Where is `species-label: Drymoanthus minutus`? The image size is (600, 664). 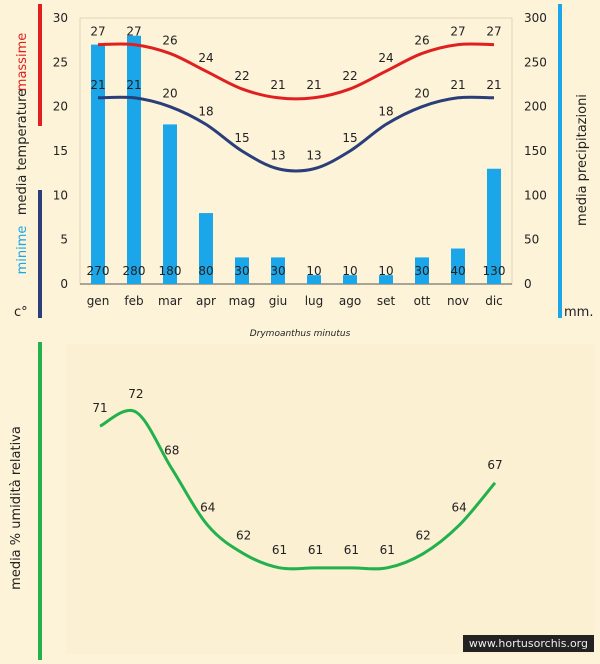 species-label: Drymoanthus minutus is located at coordinates (300, 334).